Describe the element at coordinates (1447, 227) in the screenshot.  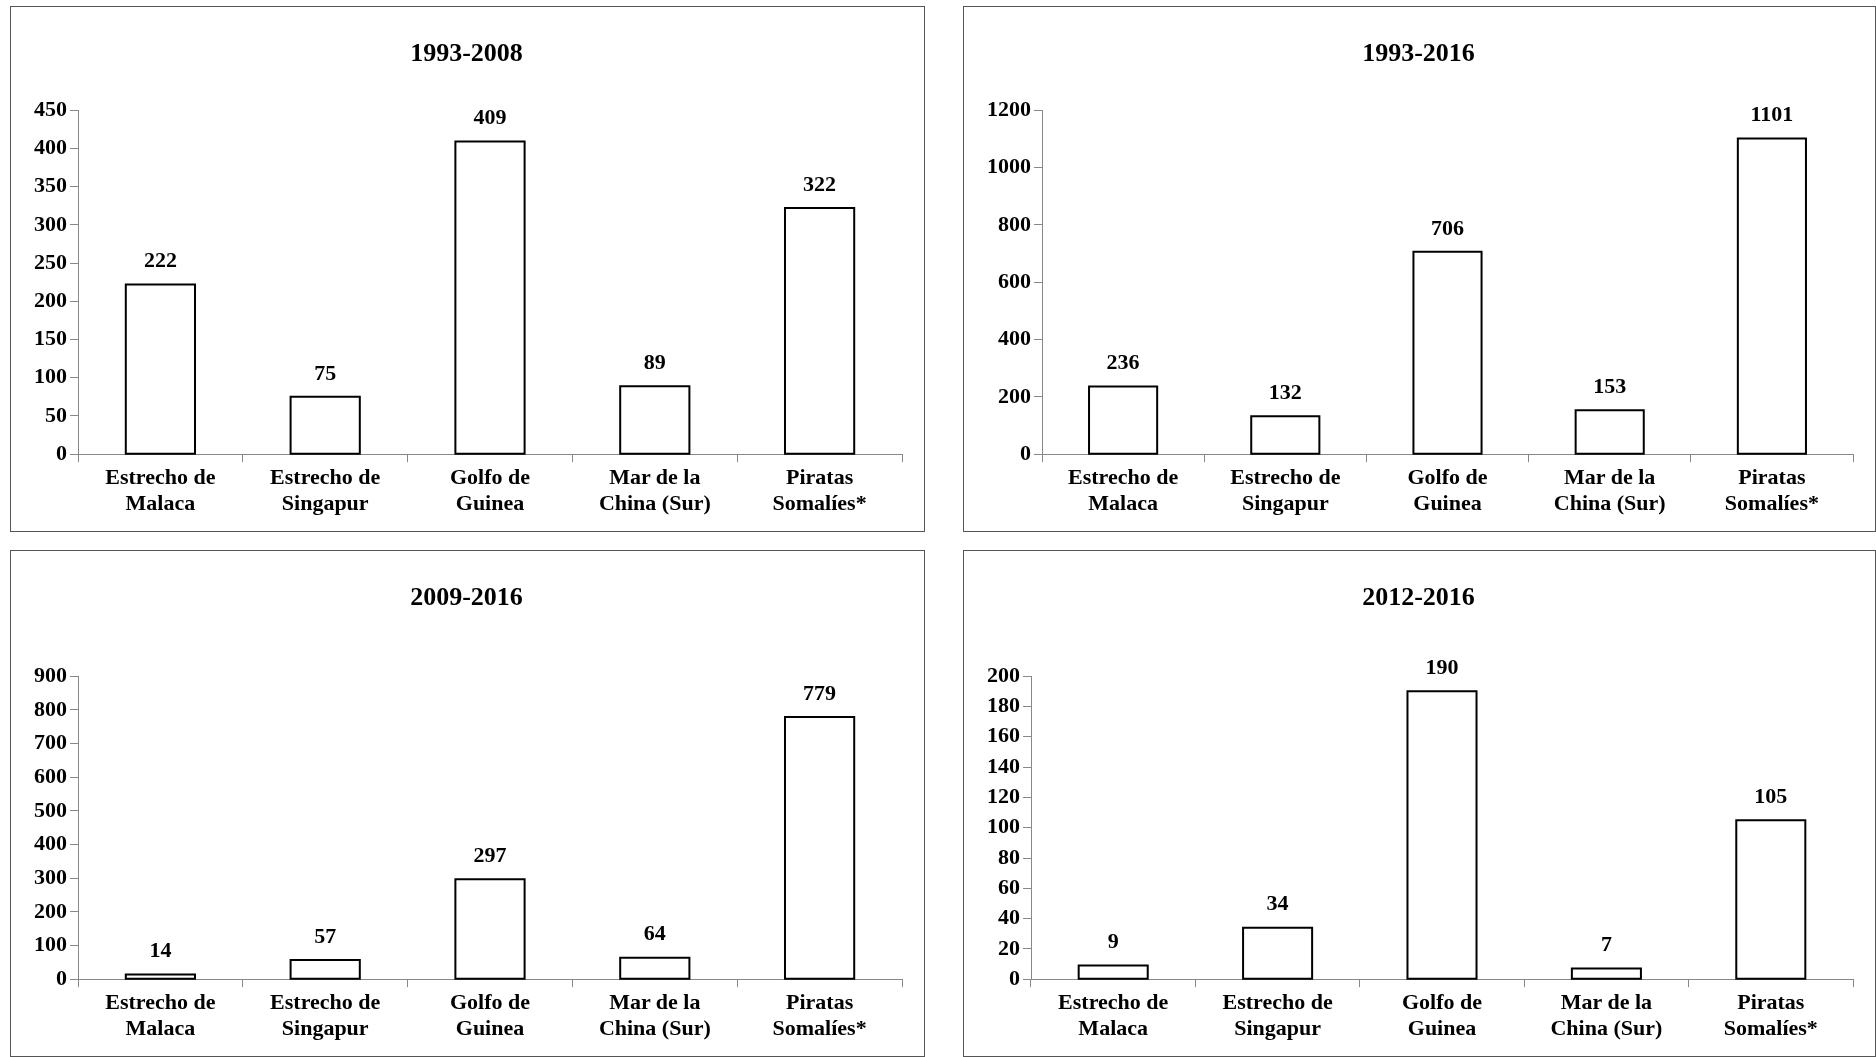
I see `data-label: 706` at that location.